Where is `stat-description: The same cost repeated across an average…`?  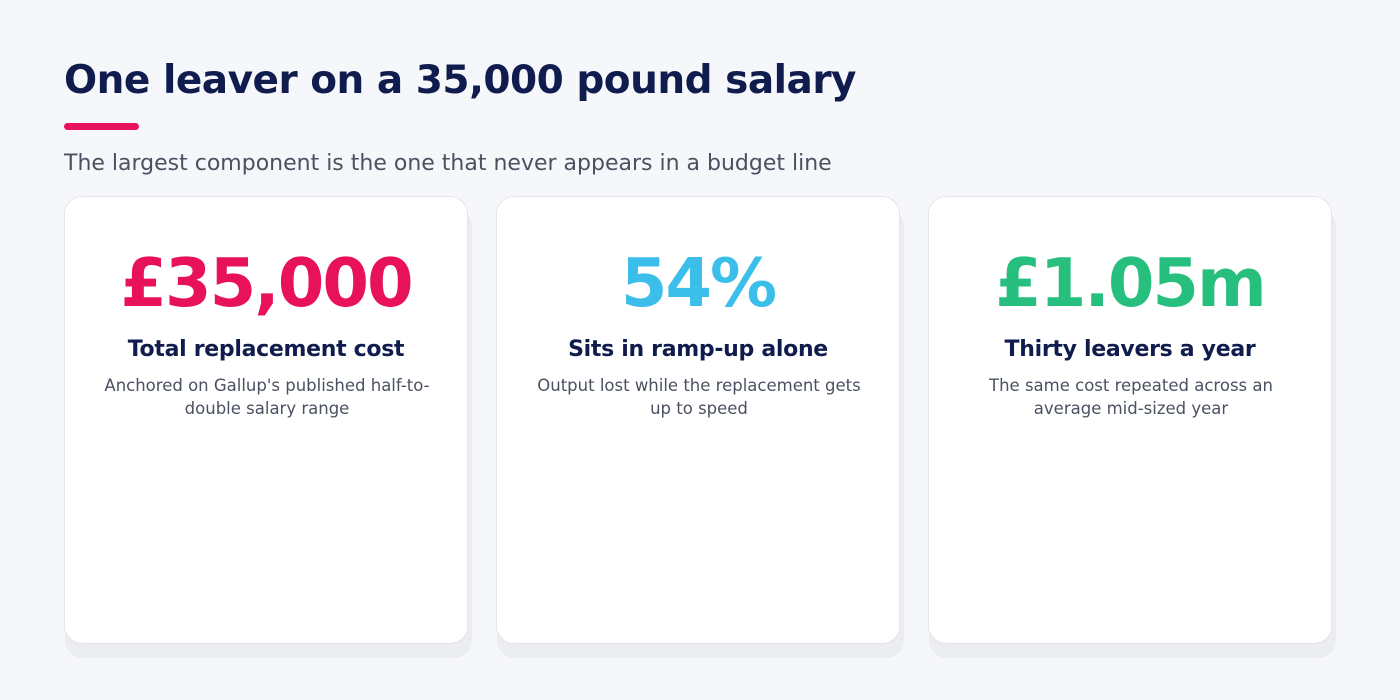 stat-description: The same cost repeated across an average… is located at coordinates (1131, 397).